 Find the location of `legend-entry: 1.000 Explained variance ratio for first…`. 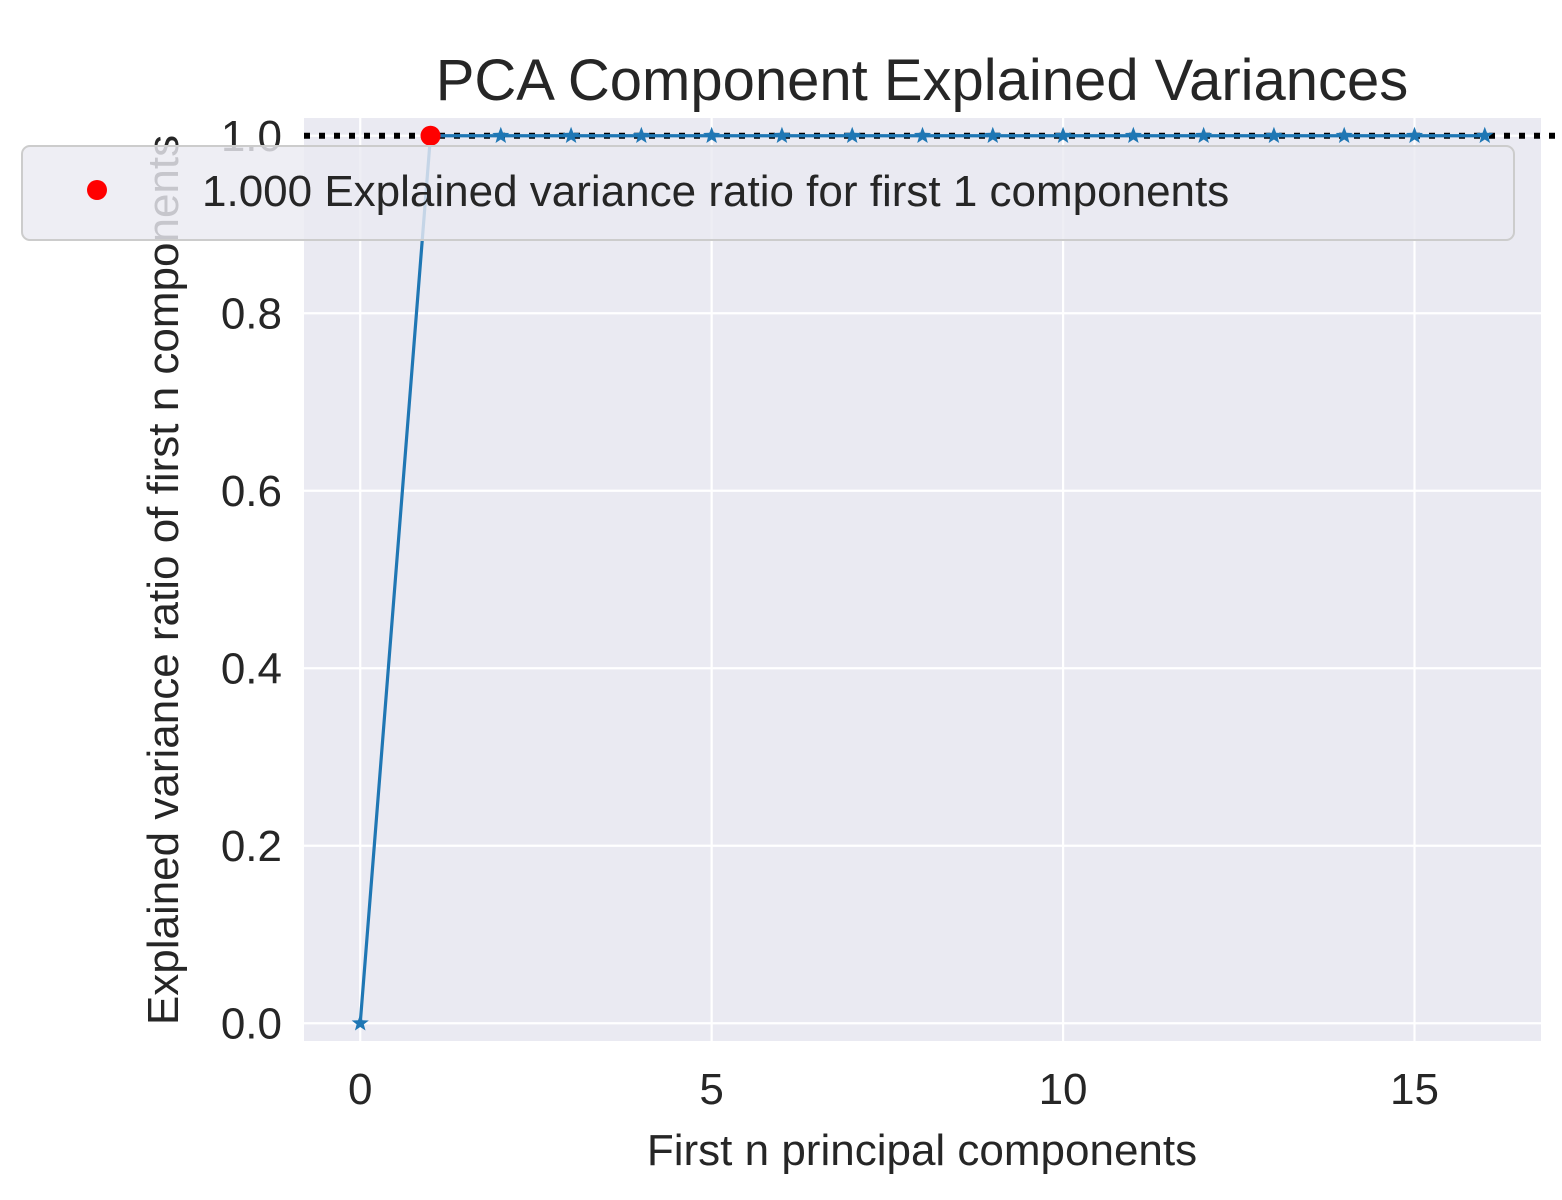

legend-entry: 1.000 Explained variance ratio for first… is located at coordinates (715, 191).